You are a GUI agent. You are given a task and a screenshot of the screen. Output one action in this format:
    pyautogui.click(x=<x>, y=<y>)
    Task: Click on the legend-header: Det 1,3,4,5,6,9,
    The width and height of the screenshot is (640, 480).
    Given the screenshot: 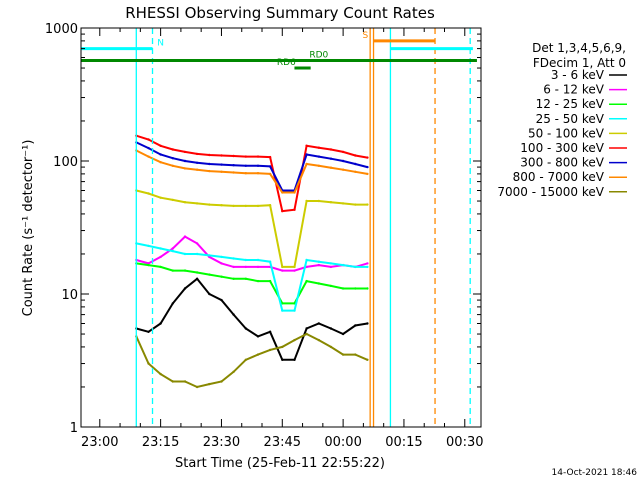 What is the action you would take?
    pyautogui.click(x=579, y=48)
    